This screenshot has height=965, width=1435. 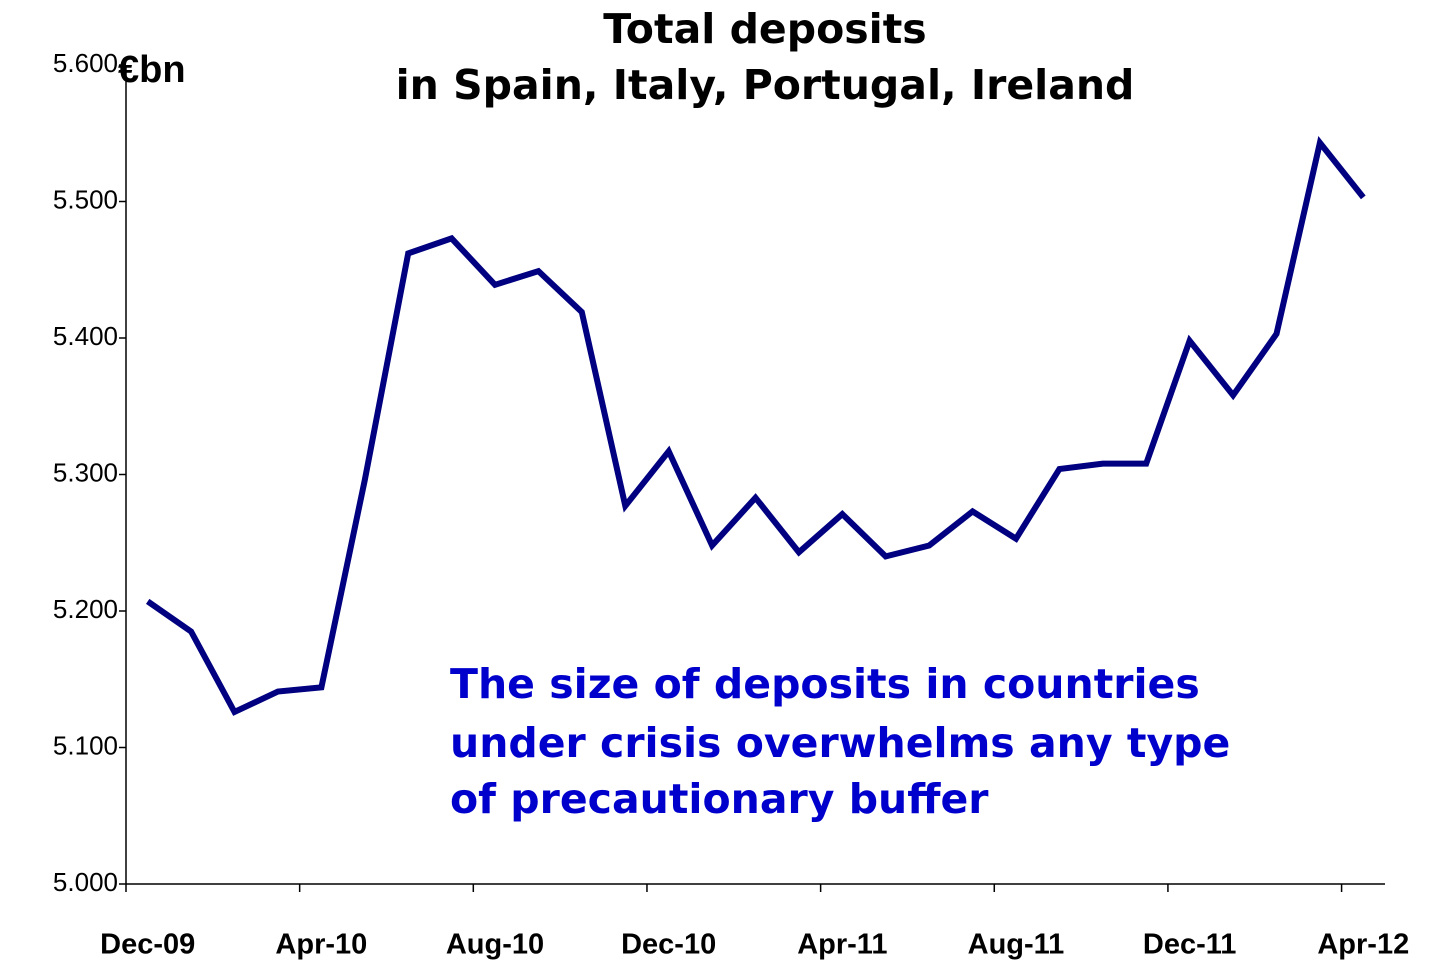 I want to click on x-tick-label: Dec-09, so click(x=147, y=945).